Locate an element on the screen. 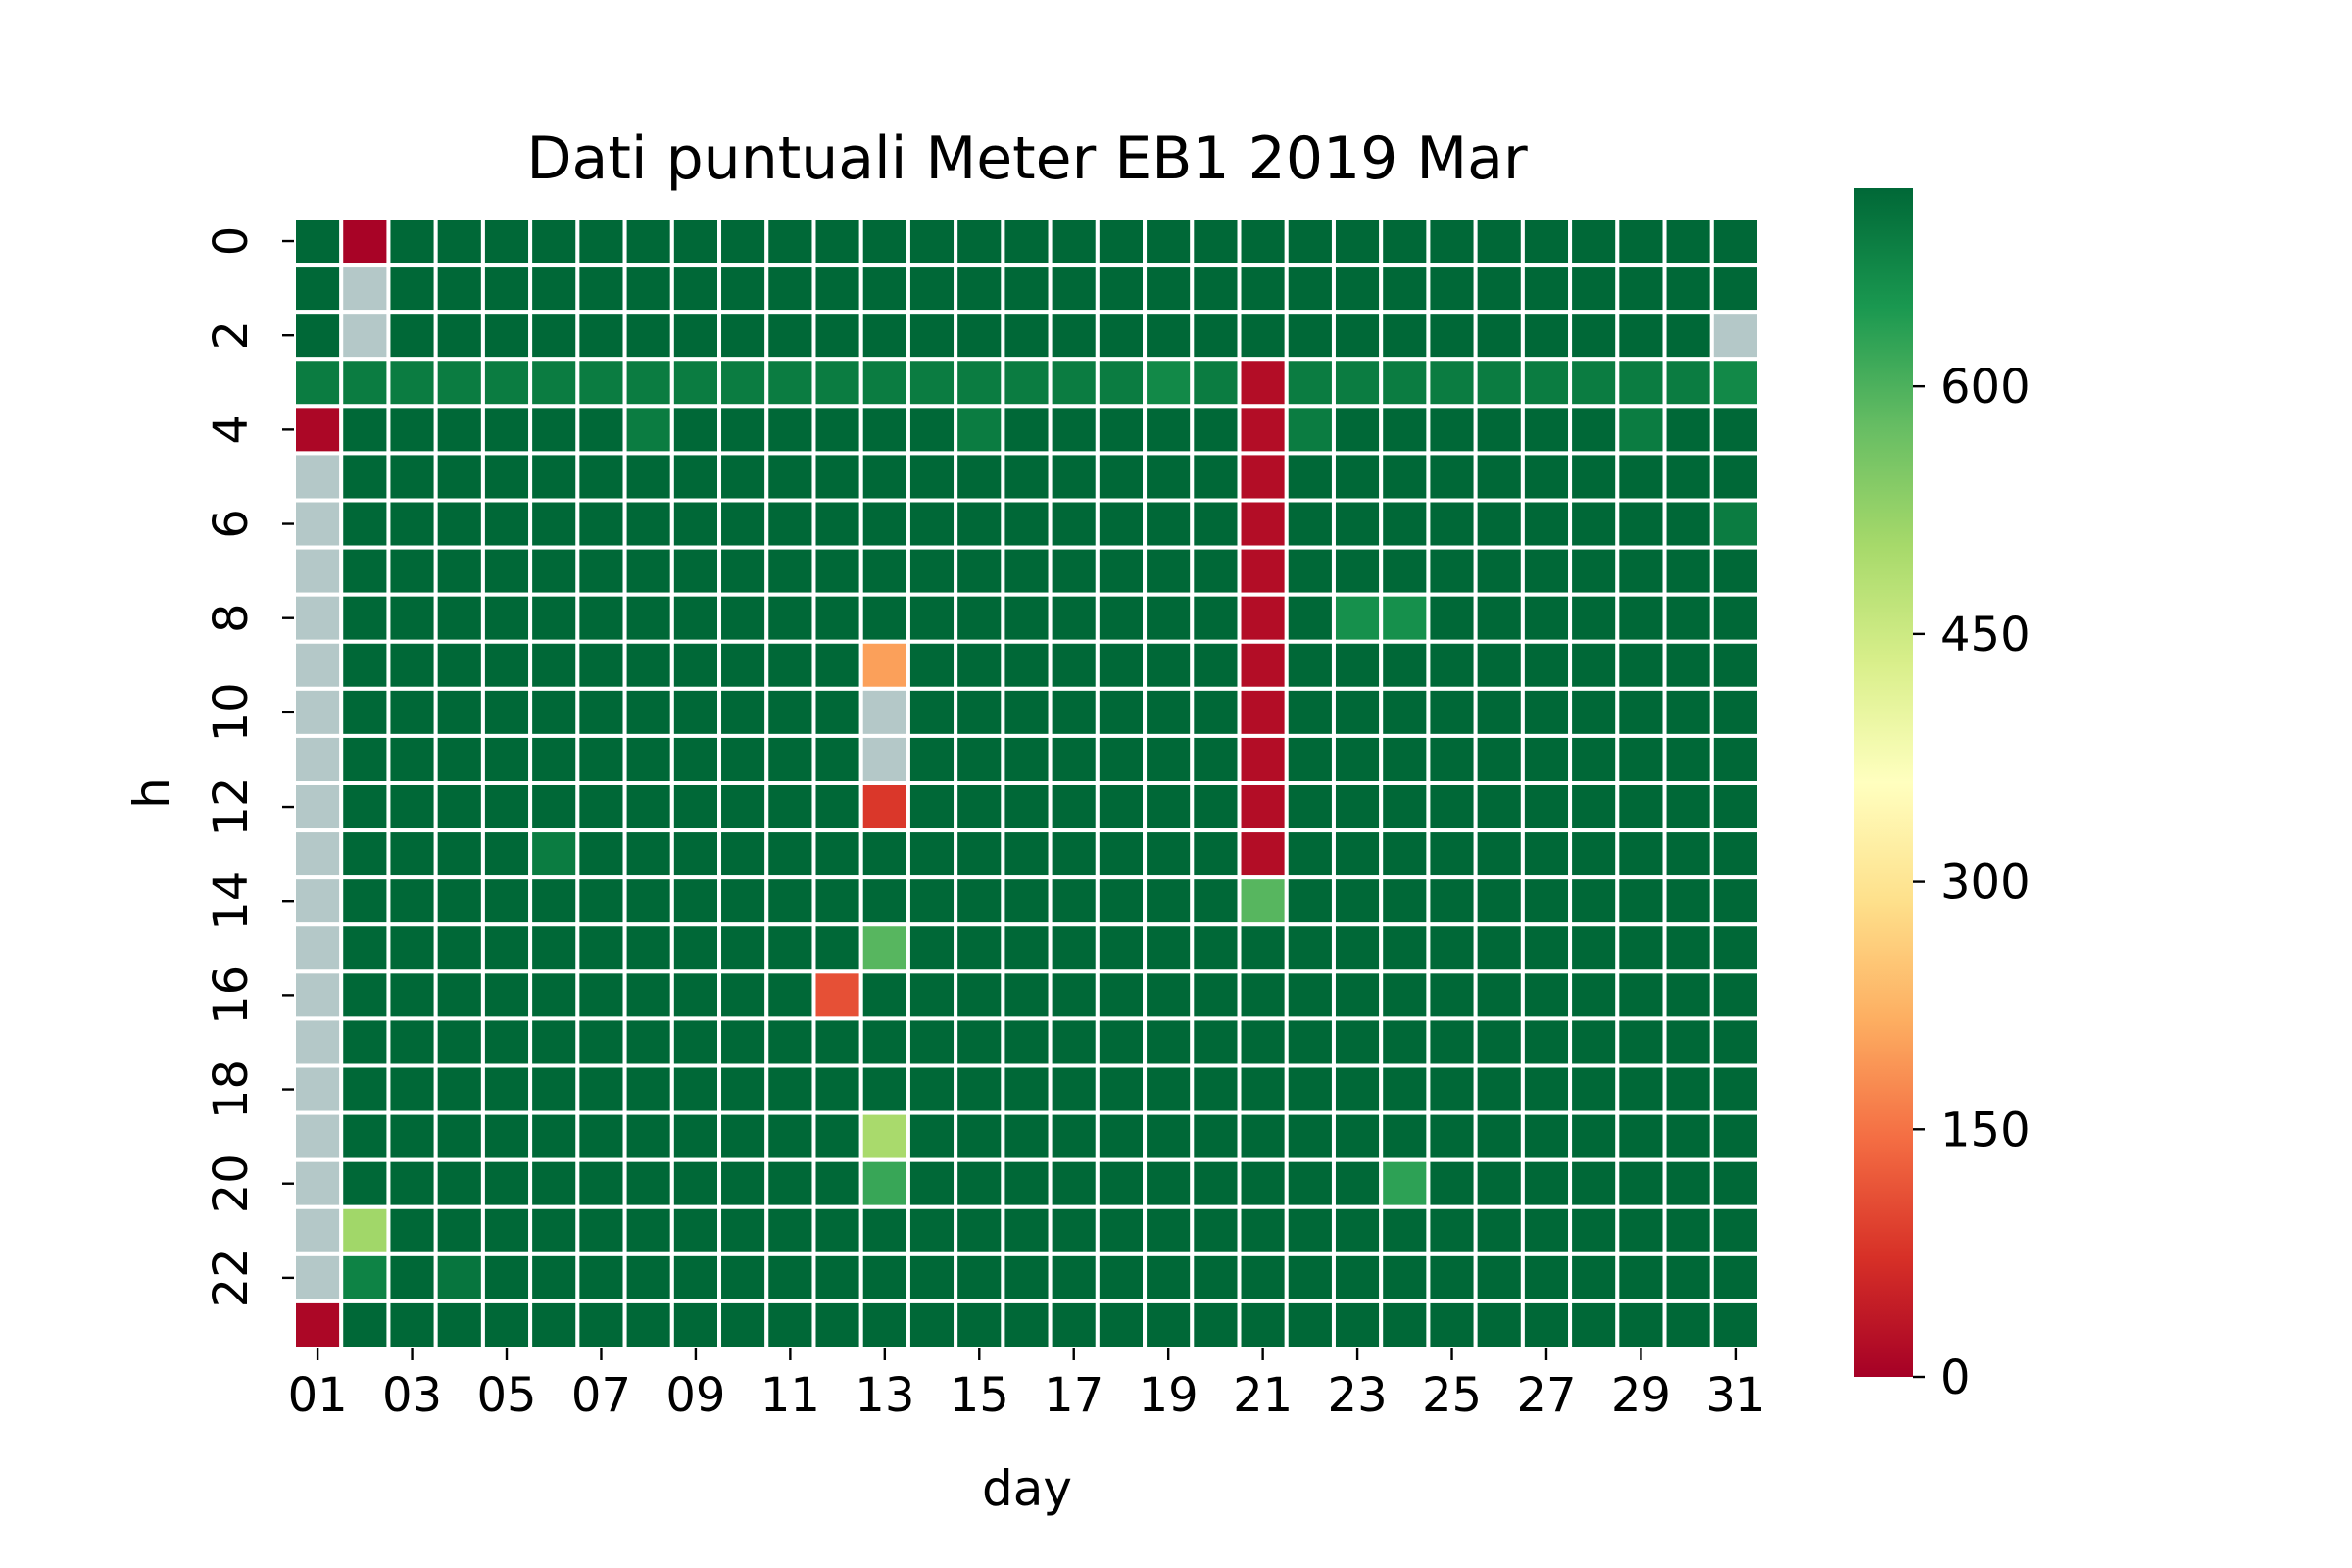 This screenshot has height=1568, width=2352. x-tick-label: 11 is located at coordinates (790, 1395).